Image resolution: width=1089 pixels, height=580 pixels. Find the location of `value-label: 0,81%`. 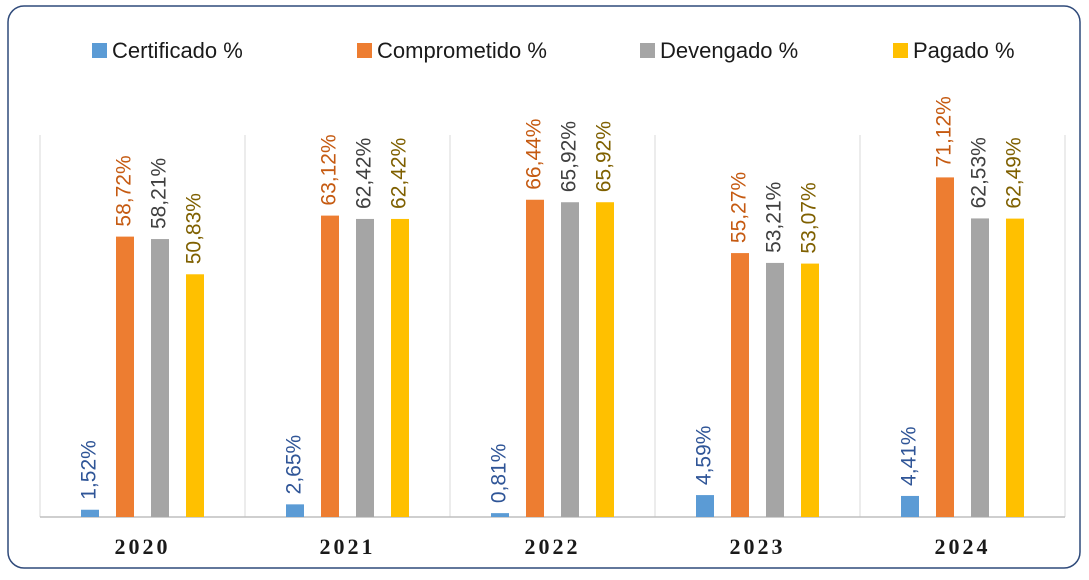

value-label: 0,81% is located at coordinates (499, 474).